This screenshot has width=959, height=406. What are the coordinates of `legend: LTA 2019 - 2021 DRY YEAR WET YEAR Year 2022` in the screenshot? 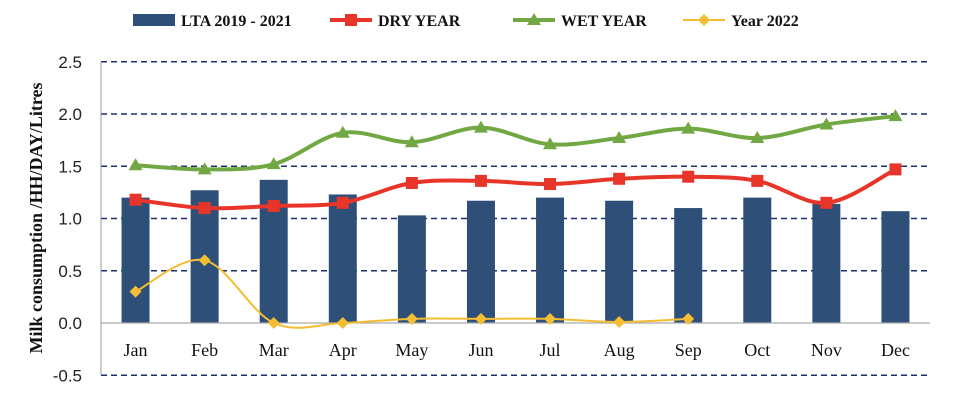 It's located at (466, 21).